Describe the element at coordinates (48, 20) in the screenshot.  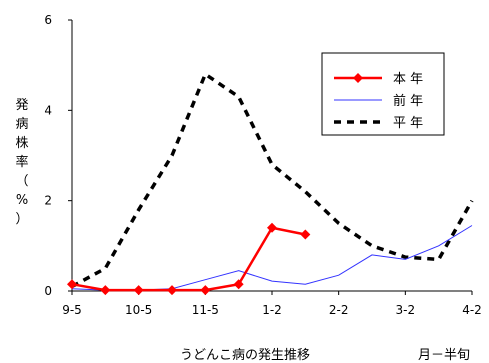
I see `y-tick-label: 6` at that location.